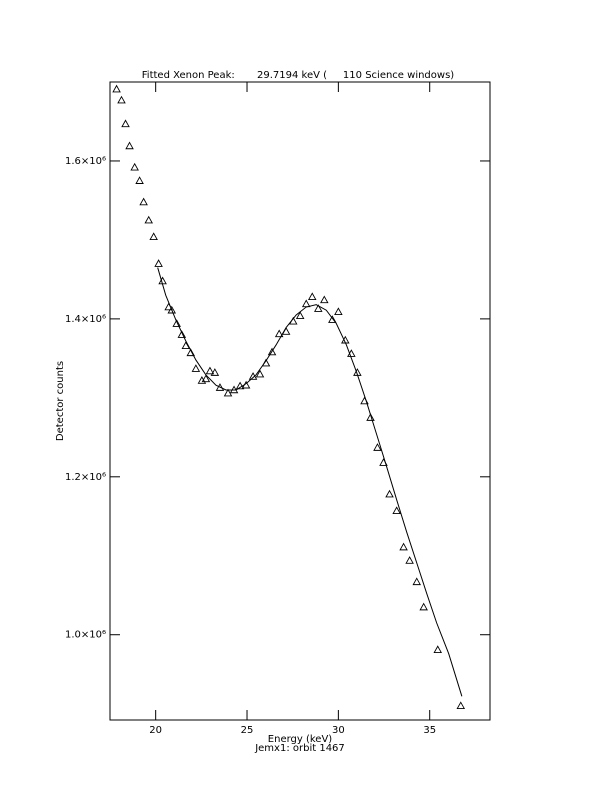 Image resolution: width=612 pixels, height=792 pixels. Describe the element at coordinates (85, 161) in the screenshot. I see `y-tick-label: 1.6×10⁶` at that location.